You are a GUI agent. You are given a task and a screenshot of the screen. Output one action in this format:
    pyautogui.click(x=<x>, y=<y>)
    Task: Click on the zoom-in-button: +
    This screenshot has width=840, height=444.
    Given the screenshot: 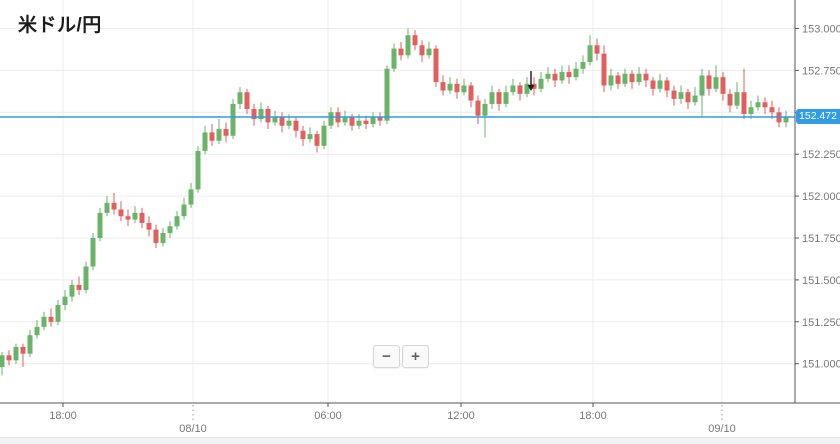 What is the action you would take?
    pyautogui.click(x=415, y=356)
    